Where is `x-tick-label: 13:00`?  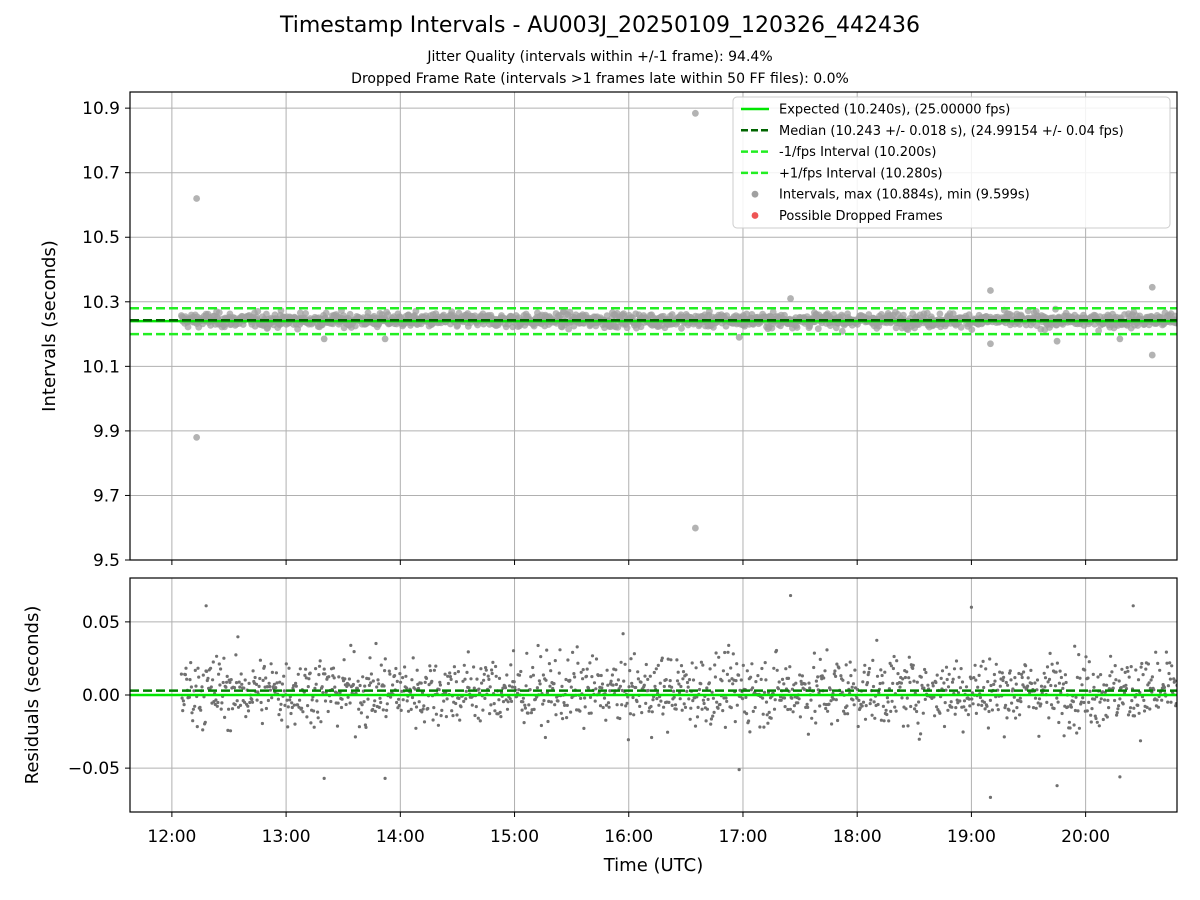 x-tick-label: 13:00 is located at coordinates (286, 837).